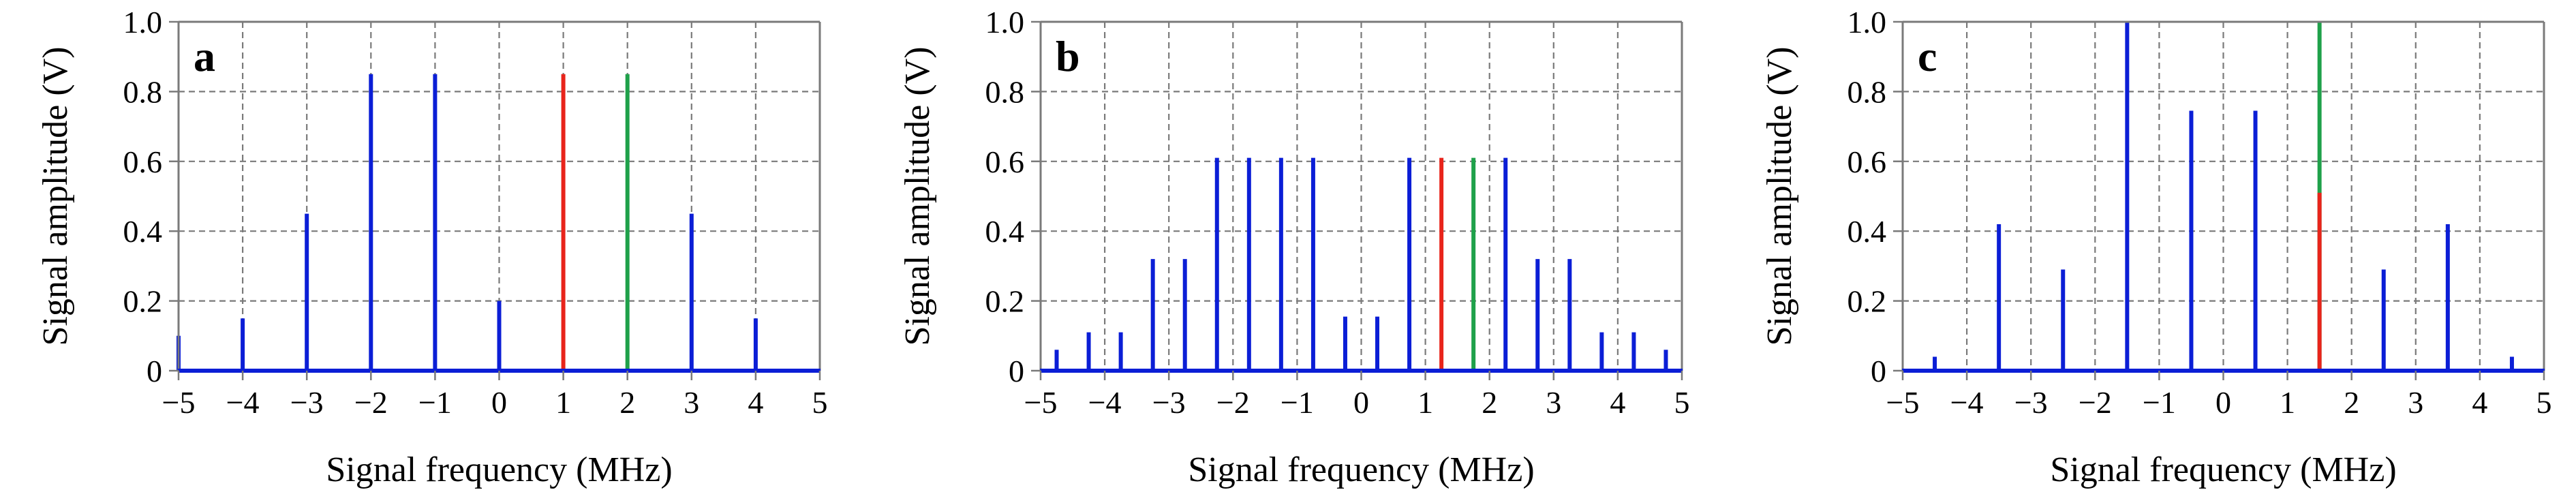 This screenshot has width=2576, height=492. Describe the element at coordinates (1068, 56) in the screenshot. I see `panel-letter: b` at that location.